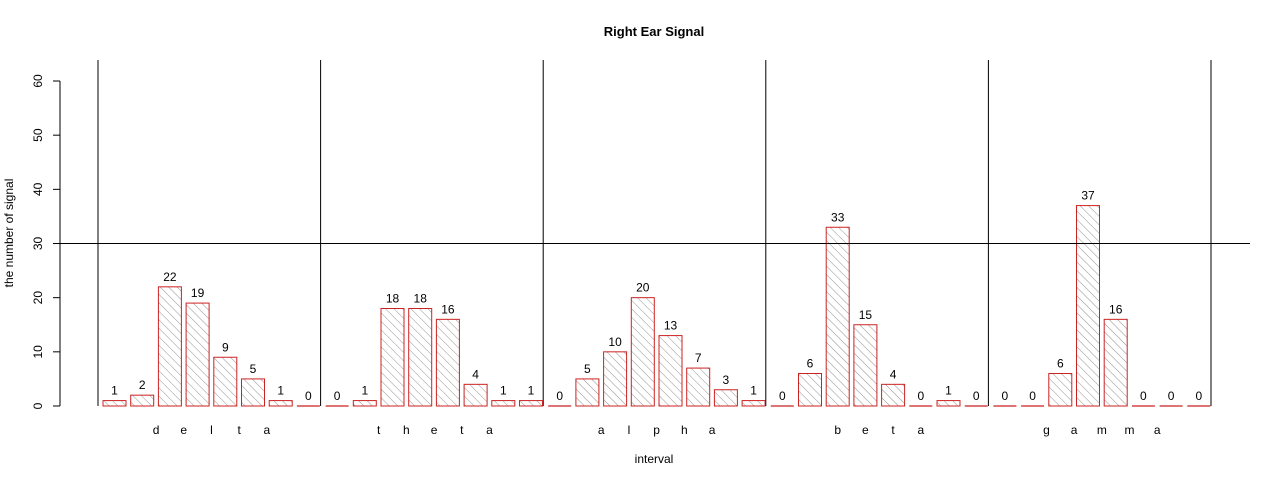  What do you see at coordinates (1143, 396) in the screenshot?
I see `data-label-gamma-6: 0` at bounding box center [1143, 396].